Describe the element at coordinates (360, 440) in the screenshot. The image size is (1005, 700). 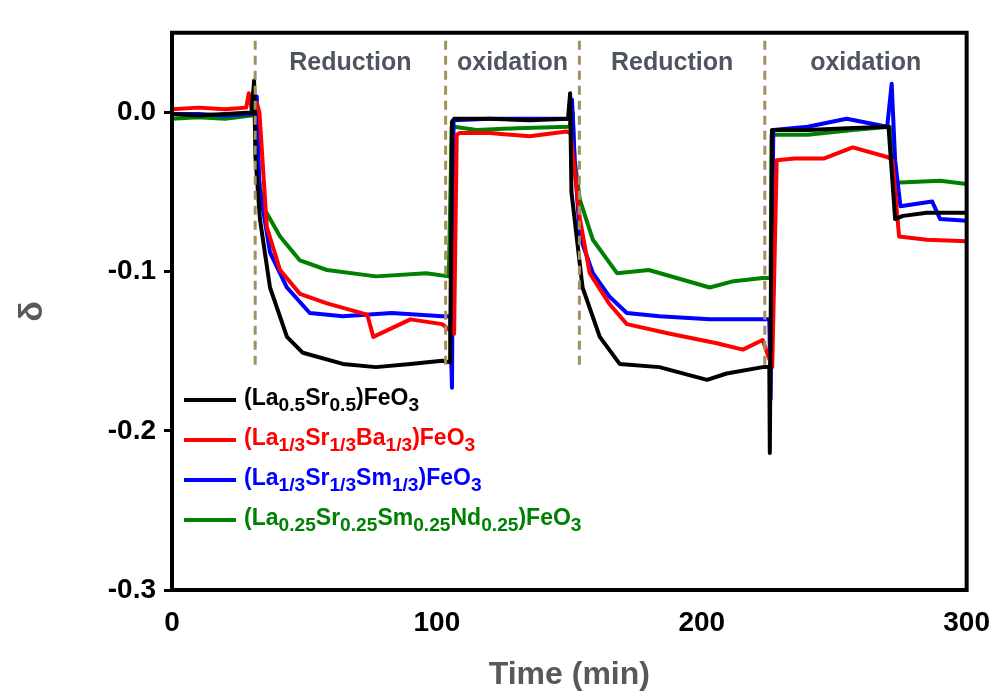
I see `legend-label: (La$_{1/3}$Sr$_{1/3}$Ba$_{1/3}$)FeO$_{3}$` at that location.